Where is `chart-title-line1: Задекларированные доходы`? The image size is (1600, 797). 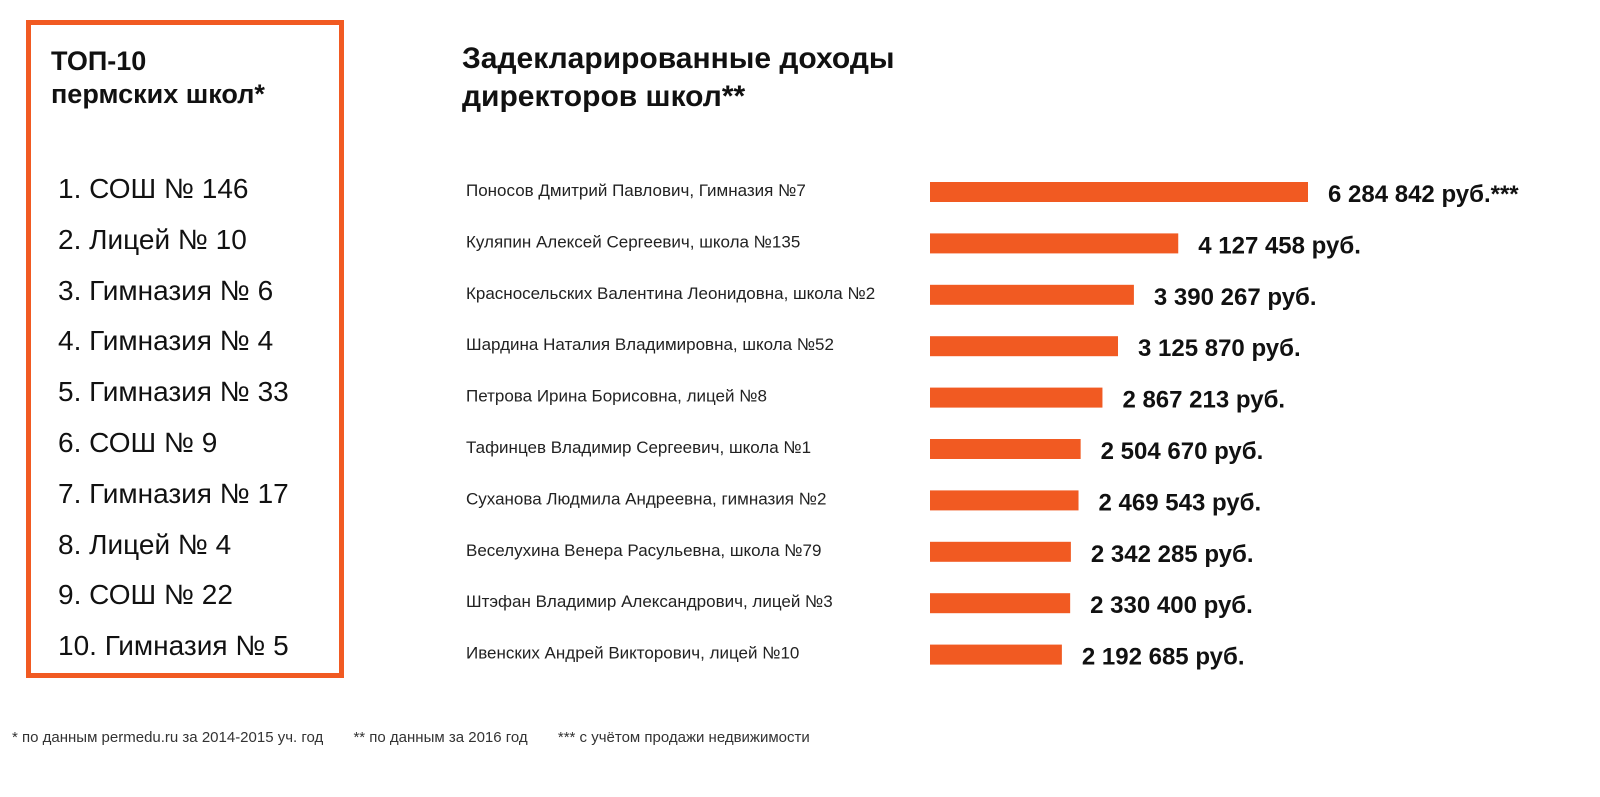
chart-title-line1: Задекларированные доходы is located at coordinates (678, 58).